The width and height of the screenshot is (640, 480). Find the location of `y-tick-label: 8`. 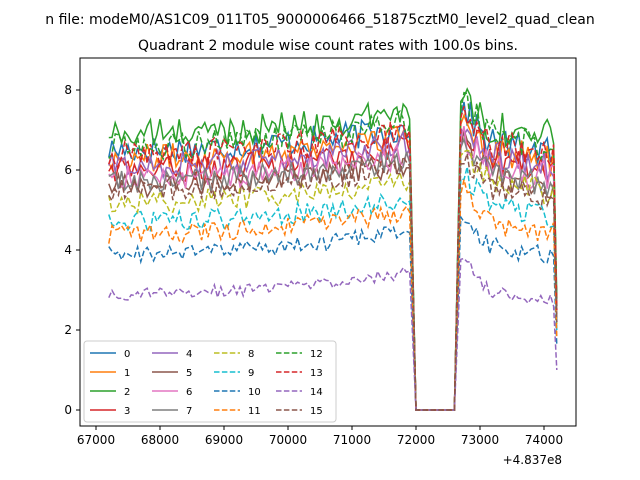

y-tick-label: 8 is located at coordinates (68, 90).